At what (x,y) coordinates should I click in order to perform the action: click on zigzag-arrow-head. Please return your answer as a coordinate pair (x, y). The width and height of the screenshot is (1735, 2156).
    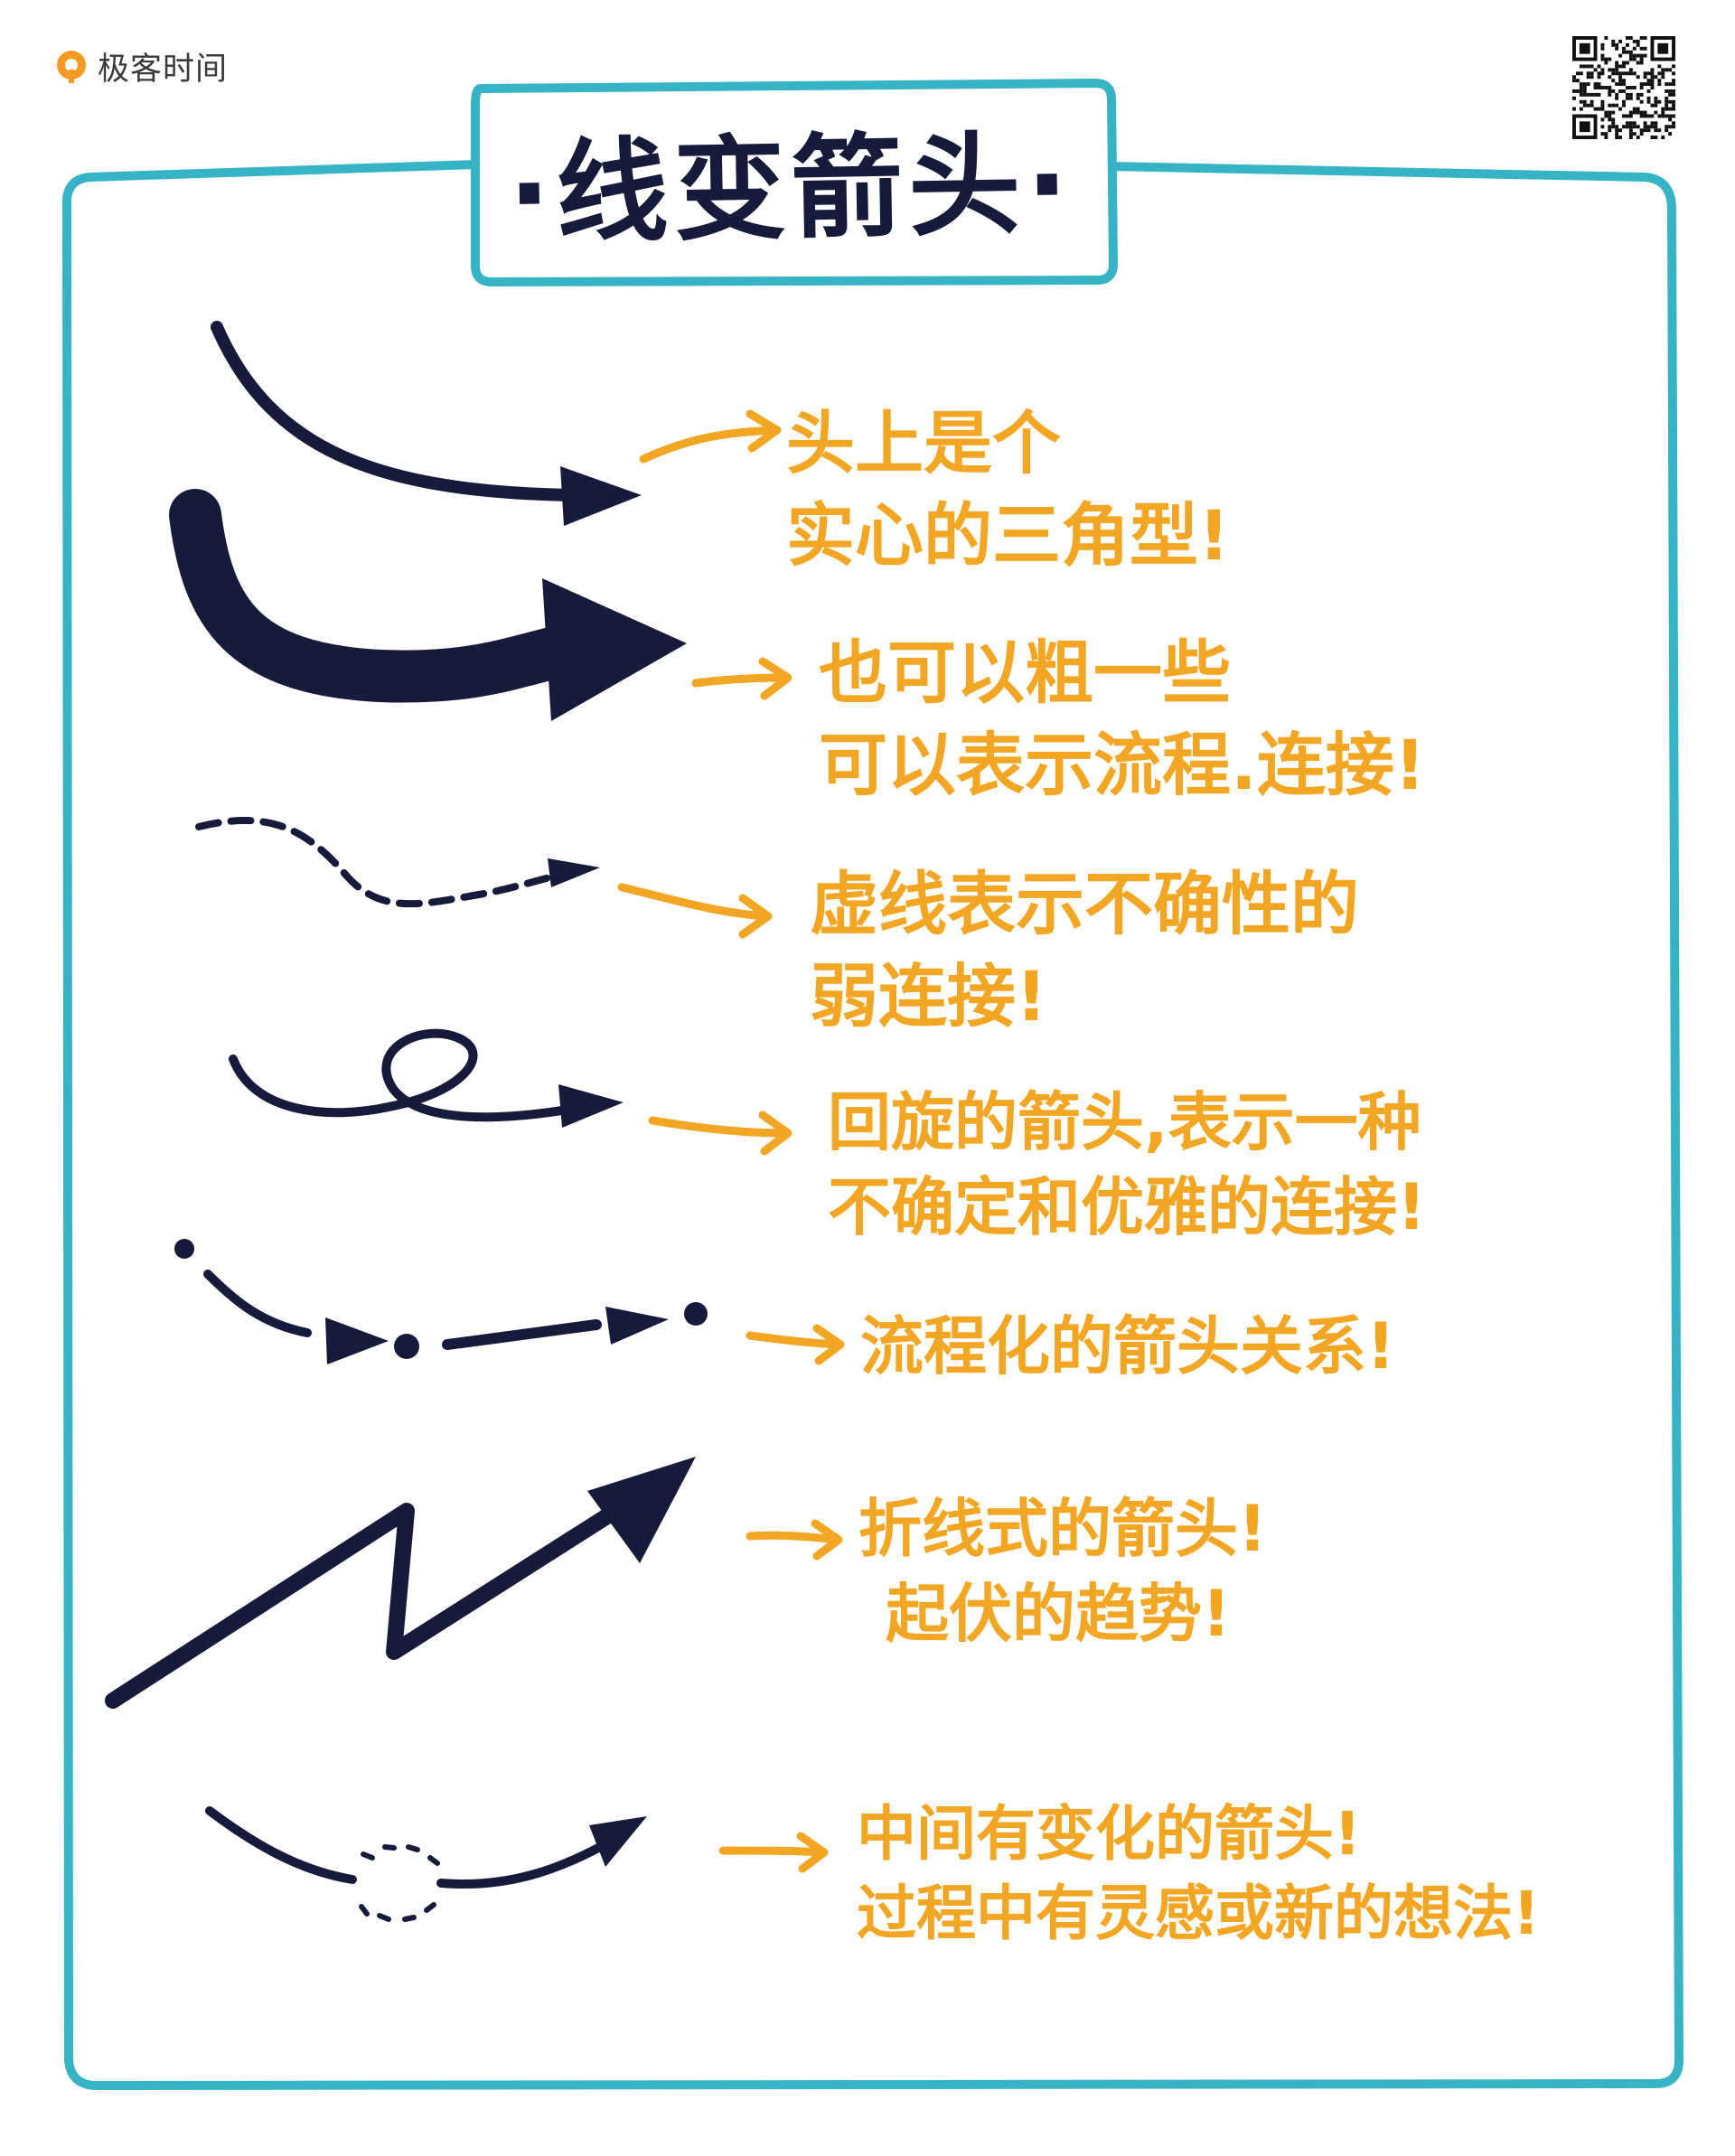
    Looking at the image, I should click on (642, 1510).